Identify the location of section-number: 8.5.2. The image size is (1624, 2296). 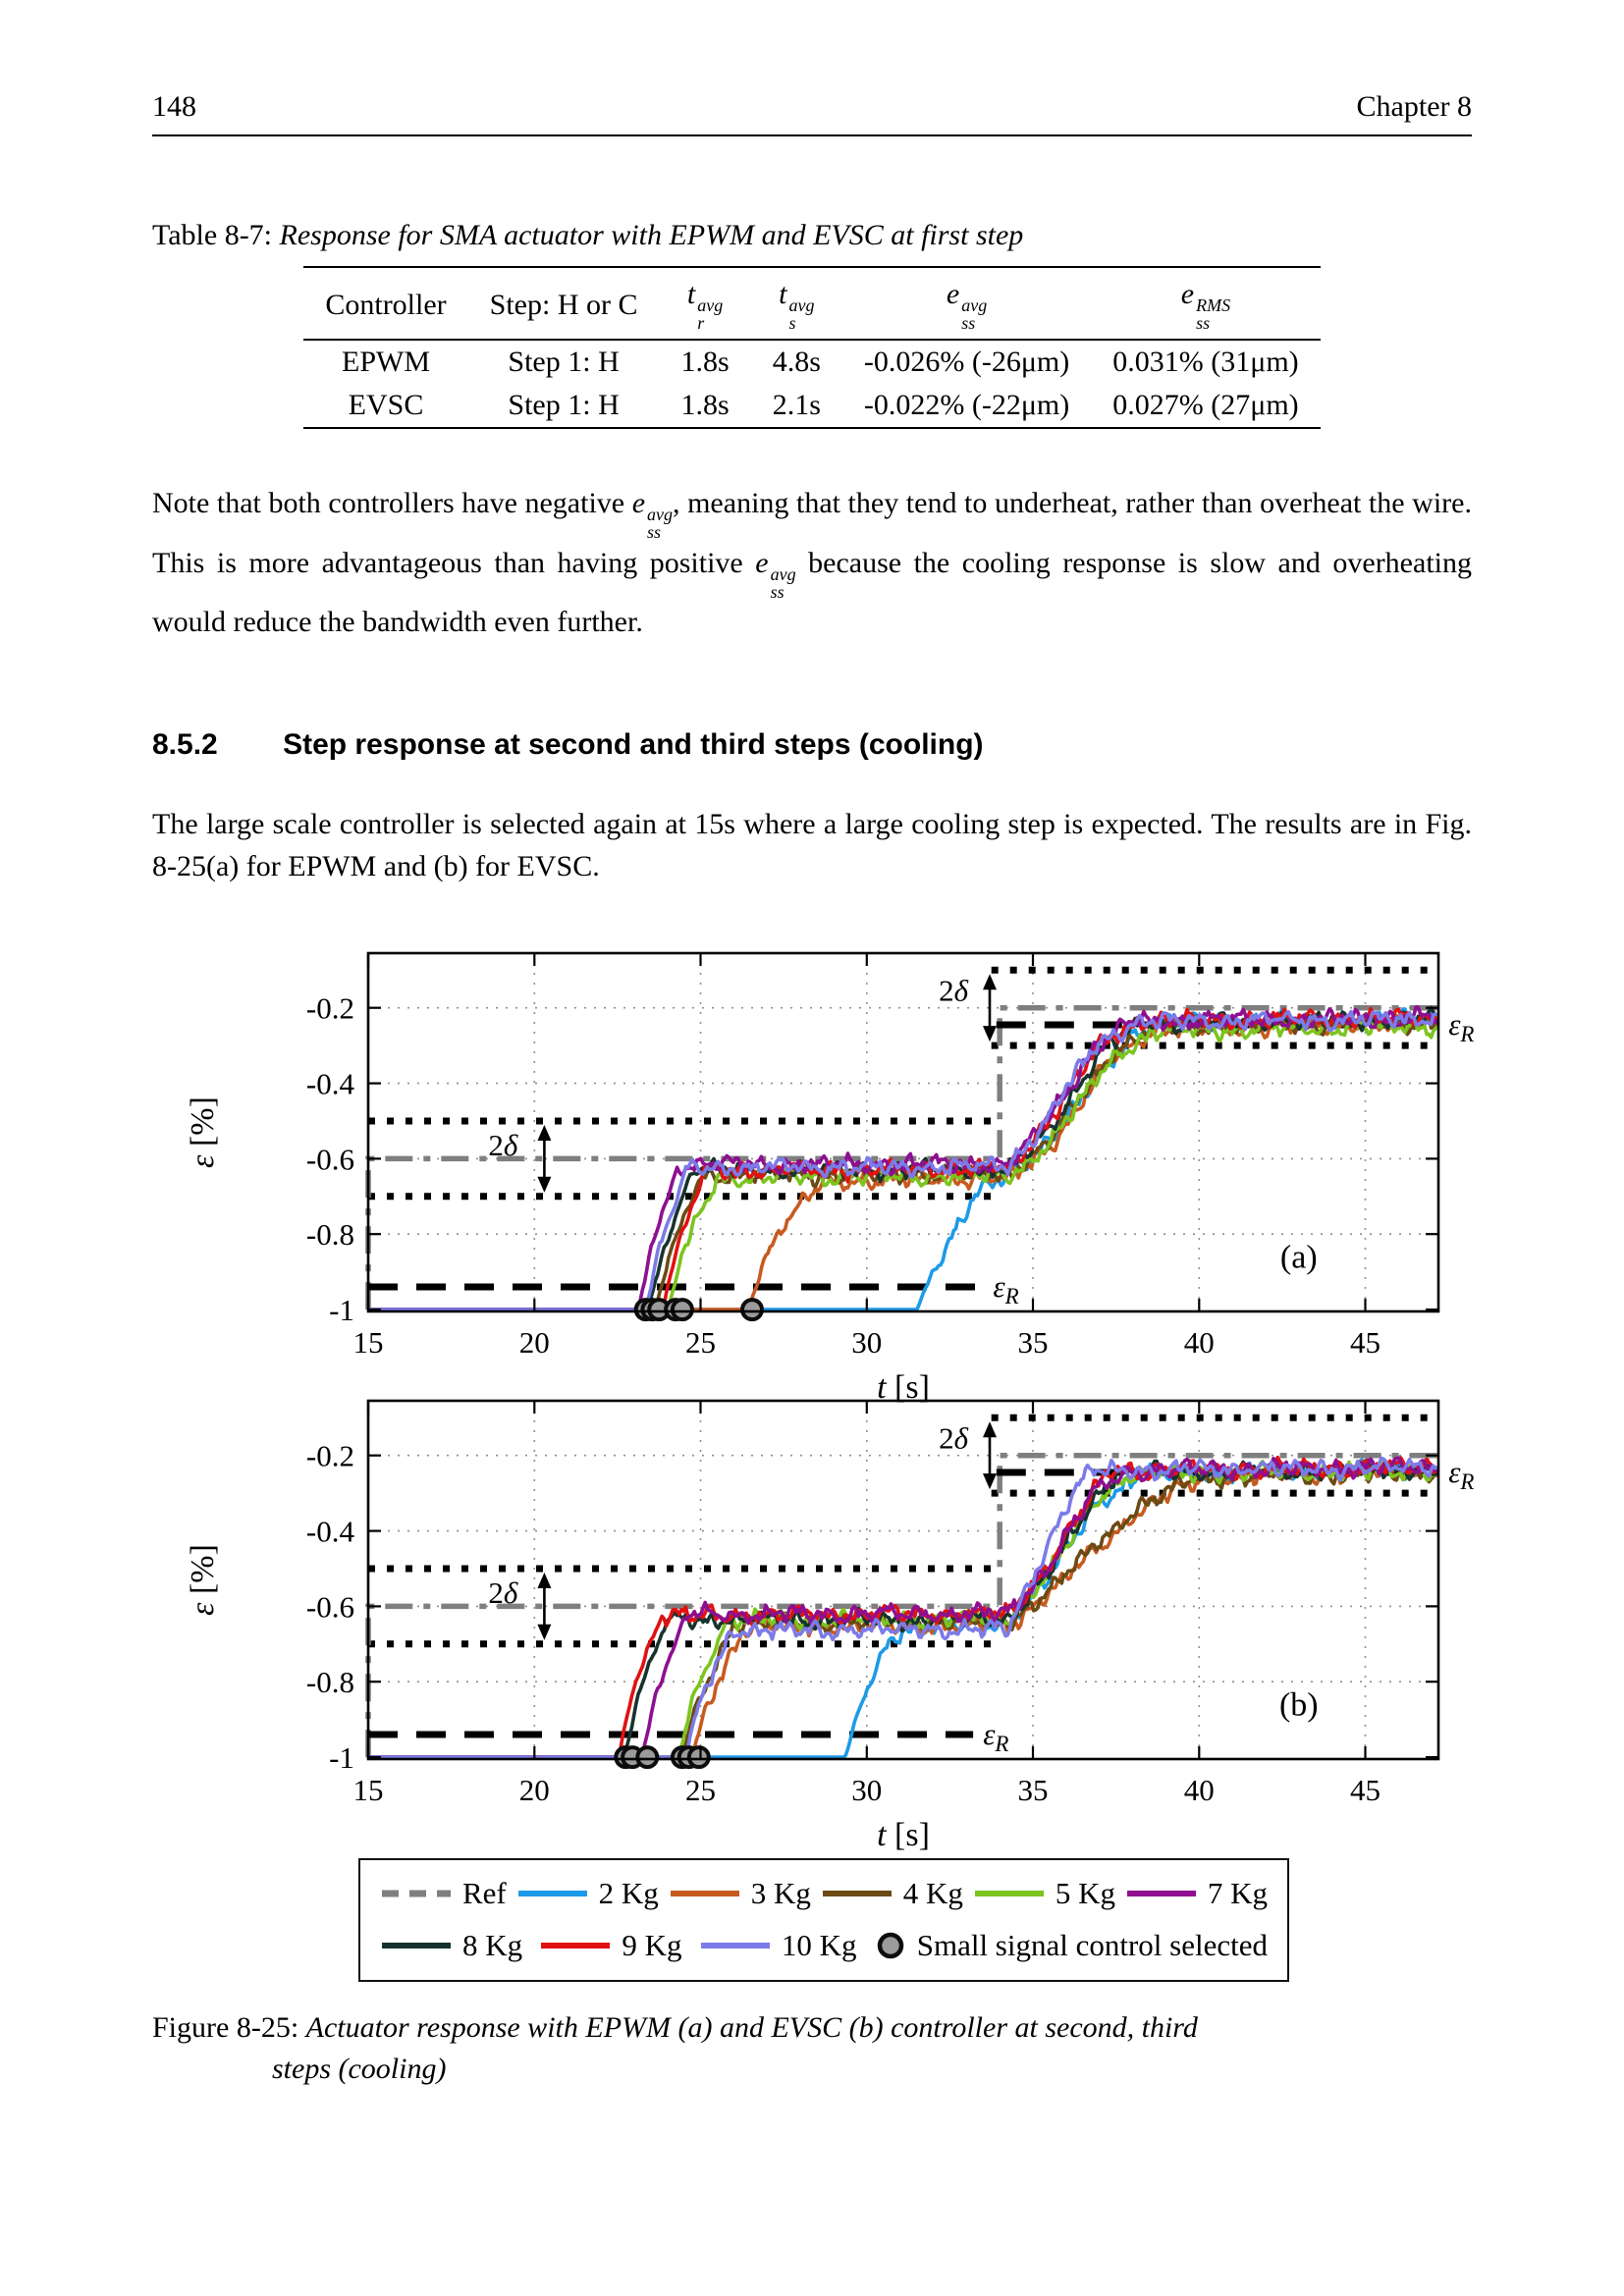
(185, 744).